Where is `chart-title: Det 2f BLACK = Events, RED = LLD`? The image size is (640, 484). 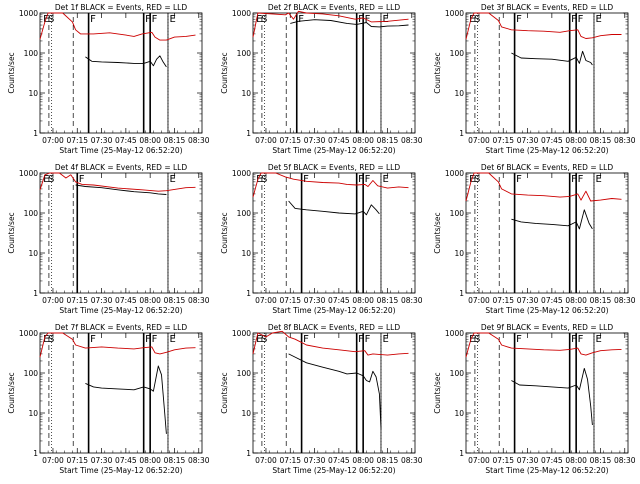
chart-title: Det 2f BLACK = Events, RED = LLD is located at coordinates (334, 7).